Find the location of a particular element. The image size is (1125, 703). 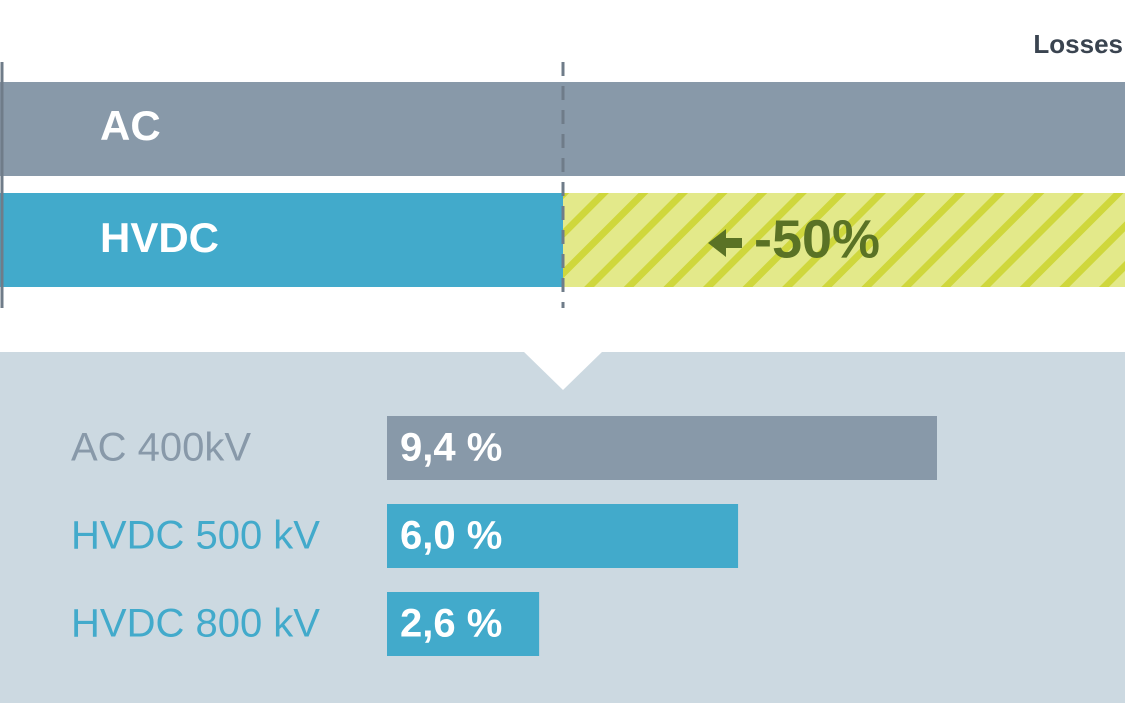

ac-label: AC is located at coordinates (130, 125).